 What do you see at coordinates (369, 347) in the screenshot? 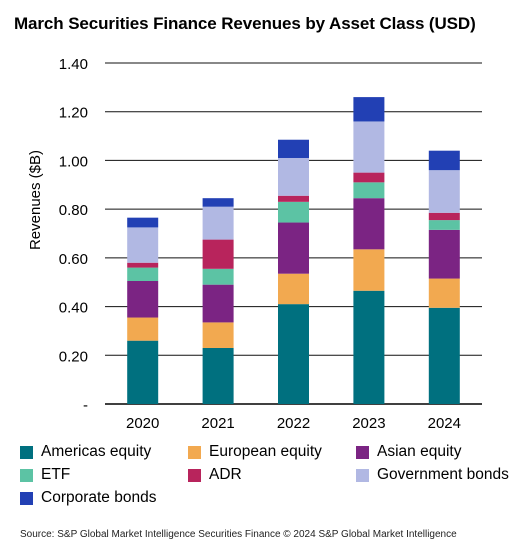
I see `bar-segment-americas-equity-2023` at bounding box center [369, 347].